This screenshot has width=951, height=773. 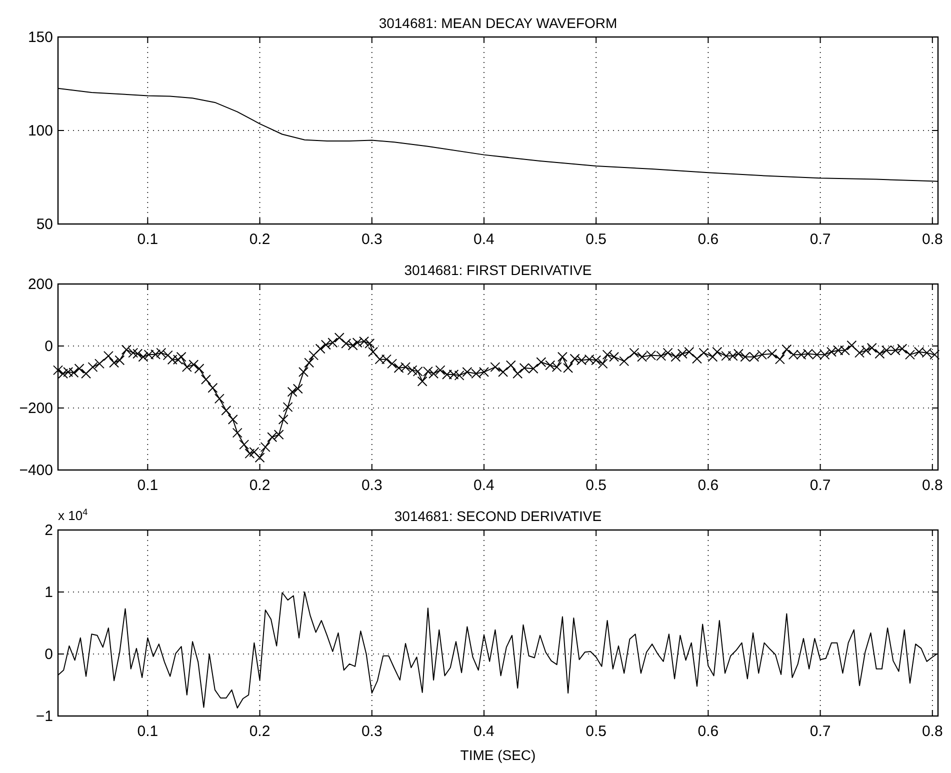 What do you see at coordinates (40, 284) in the screenshot?
I see `y-tick-label: 200` at bounding box center [40, 284].